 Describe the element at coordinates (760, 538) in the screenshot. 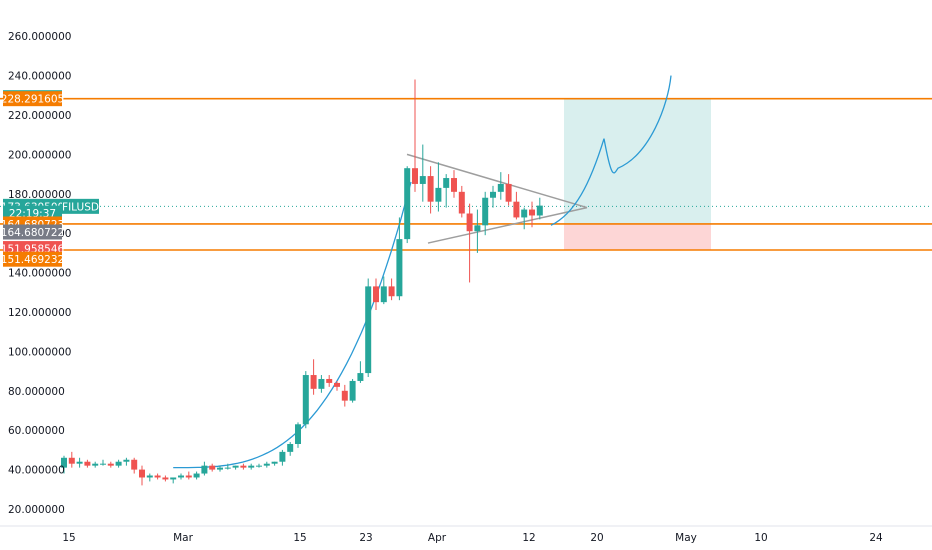

I see `x-tick-label: 10` at that location.